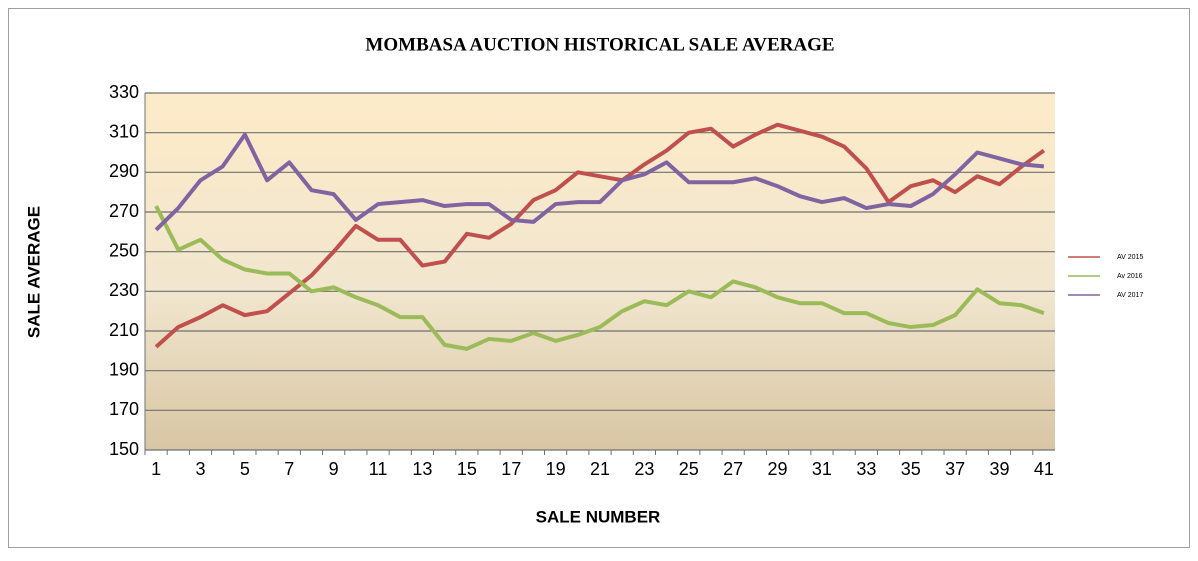 Image resolution: width=1198 pixels, height=561 pixels. I want to click on y-tick-label: 290, so click(124, 171).